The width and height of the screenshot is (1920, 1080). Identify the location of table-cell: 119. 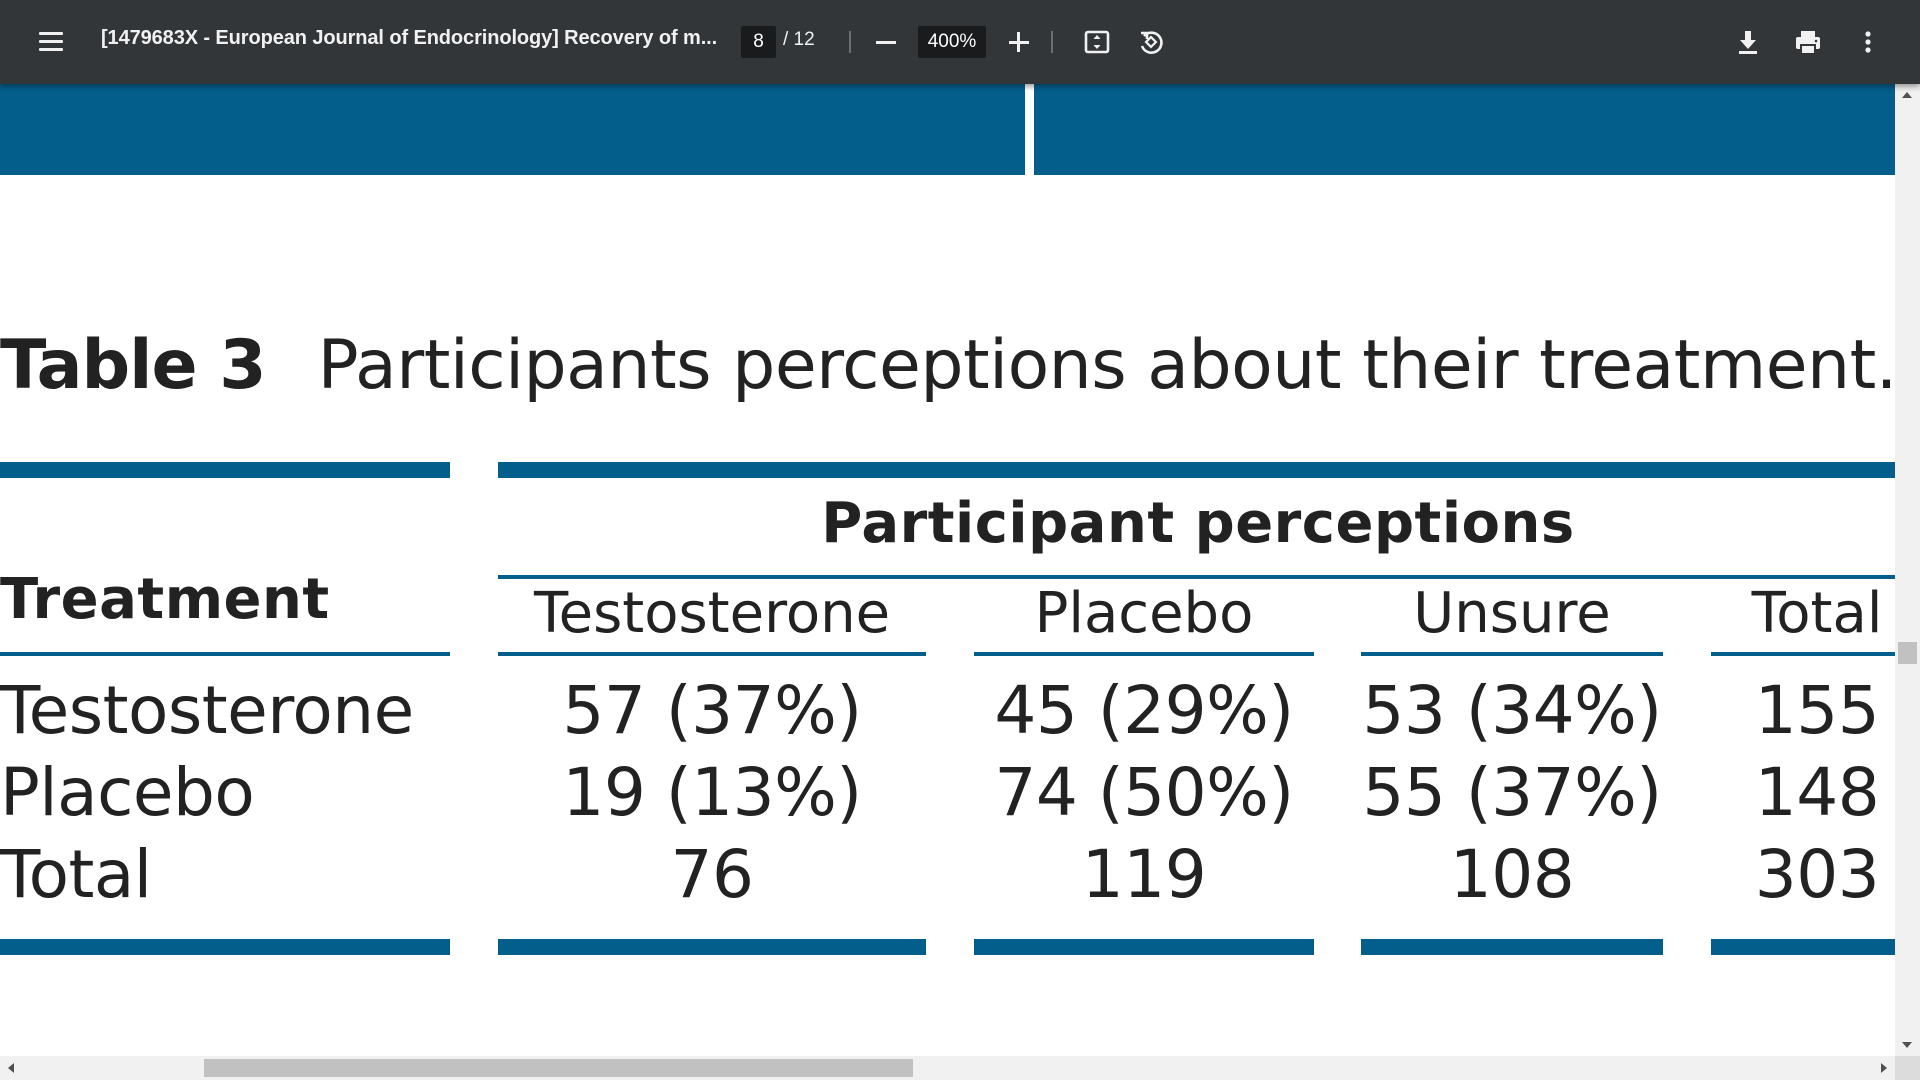
(1144, 874).